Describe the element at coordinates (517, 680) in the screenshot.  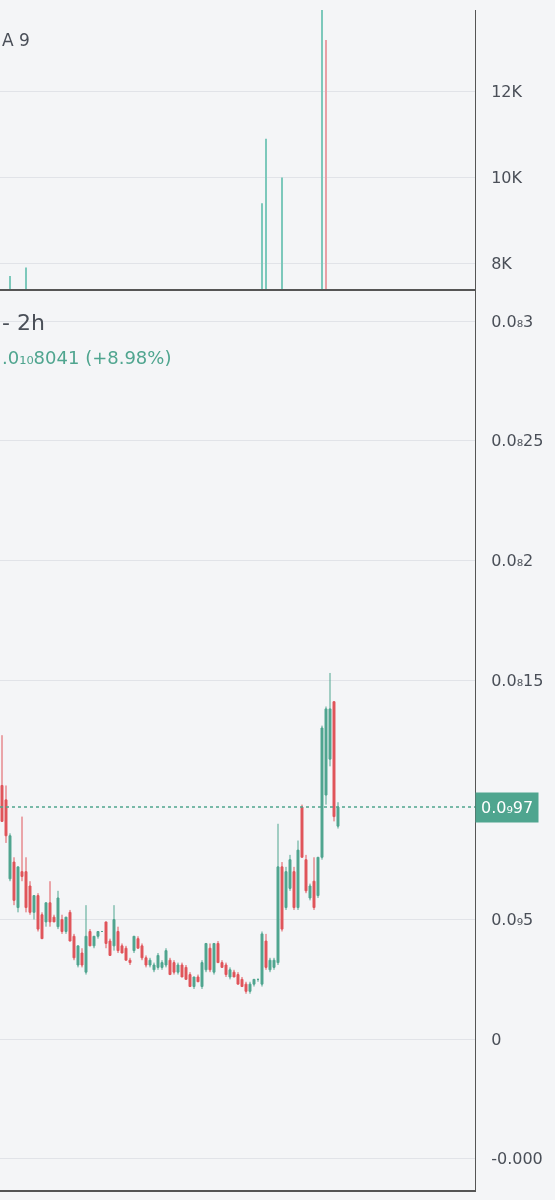
I see `y-tick-label: 0.0₈15` at that location.